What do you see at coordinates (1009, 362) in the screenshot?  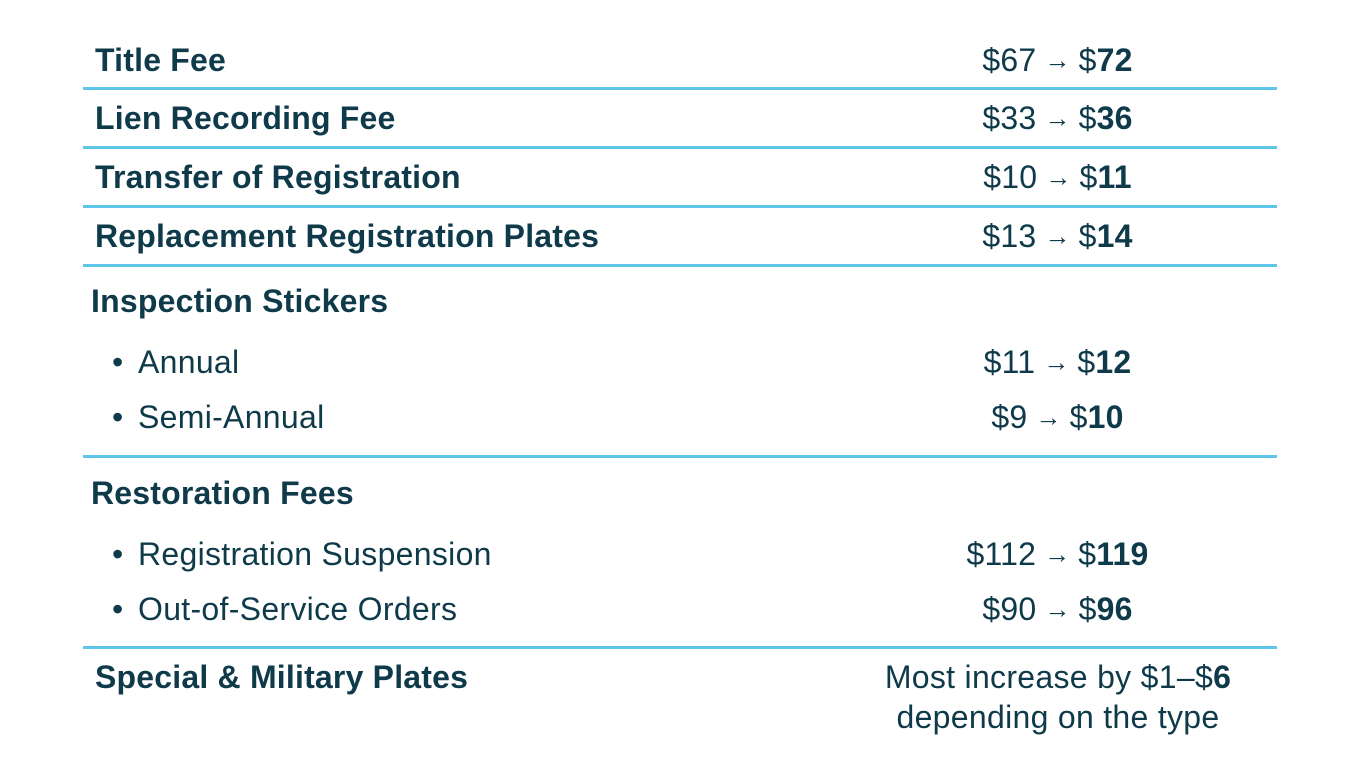 I see `old-fee: $11` at bounding box center [1009, 362].